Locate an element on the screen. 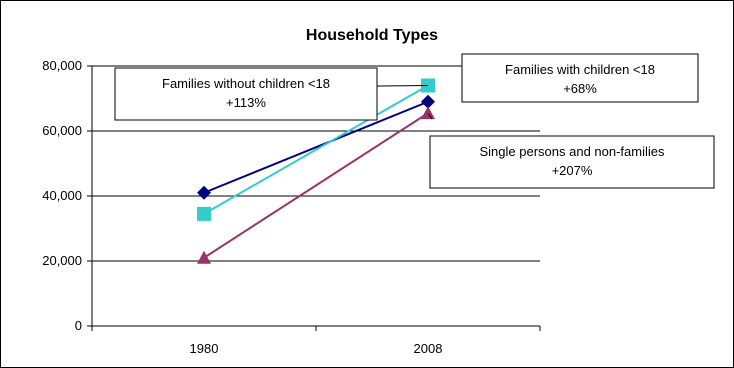 Image resolution: width=734 pixels, height=368 pixels. y-tick-label: 20,000 is located at coordinates (62, 260).